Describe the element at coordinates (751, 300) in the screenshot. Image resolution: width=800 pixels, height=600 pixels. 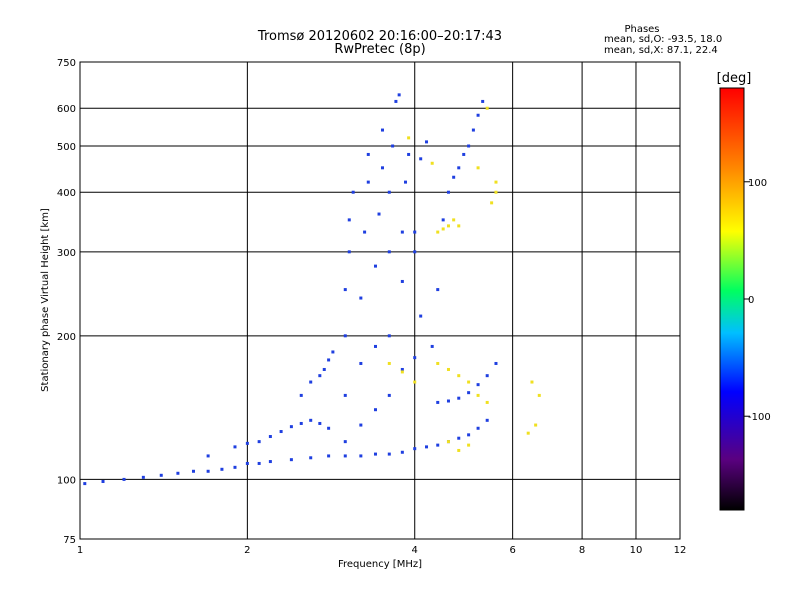
I see `colorbar-tick-label: 0` at that location.